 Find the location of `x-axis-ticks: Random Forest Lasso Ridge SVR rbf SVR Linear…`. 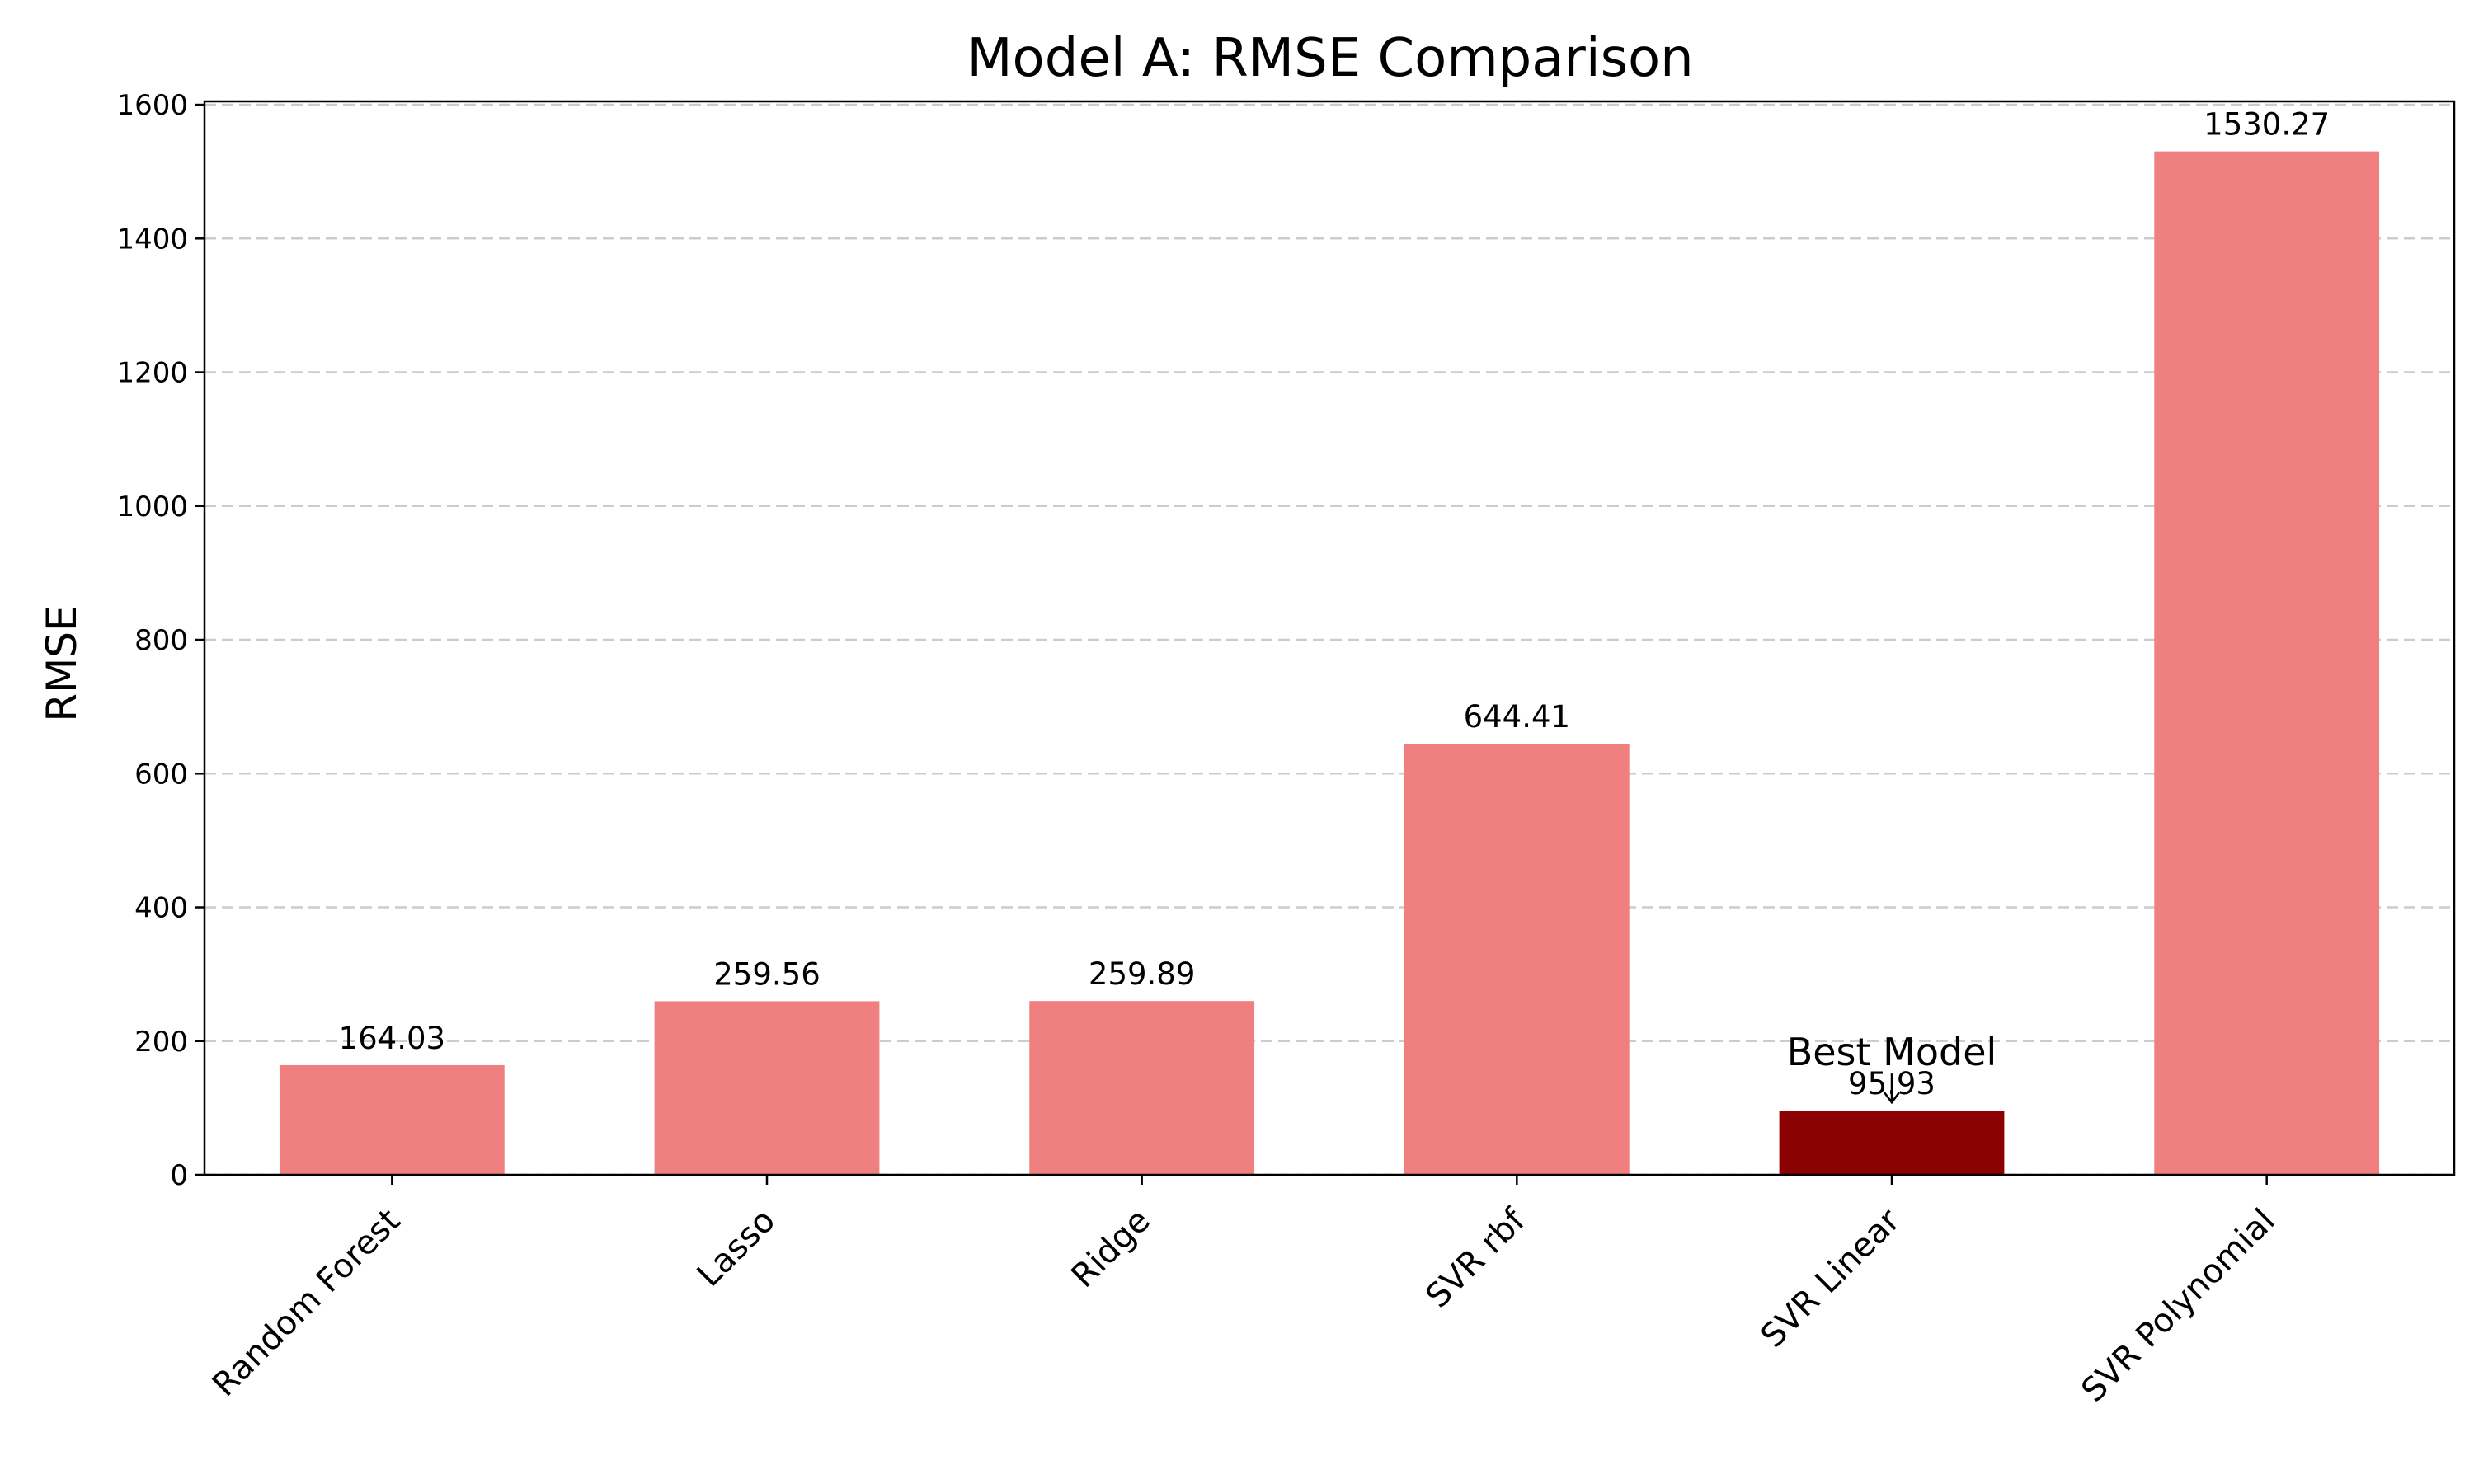

x-axis-ticks: Random Forest Lasso Ridge SVR rbf SVR Linear… is located at coordinates (1244, 1292).